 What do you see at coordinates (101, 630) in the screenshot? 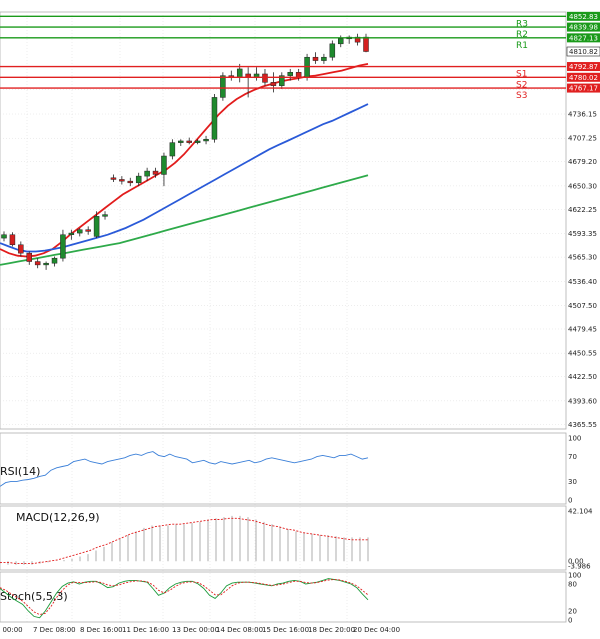
I see `time-label: 8 Dec 16:00` at bounding box center [101, 630].